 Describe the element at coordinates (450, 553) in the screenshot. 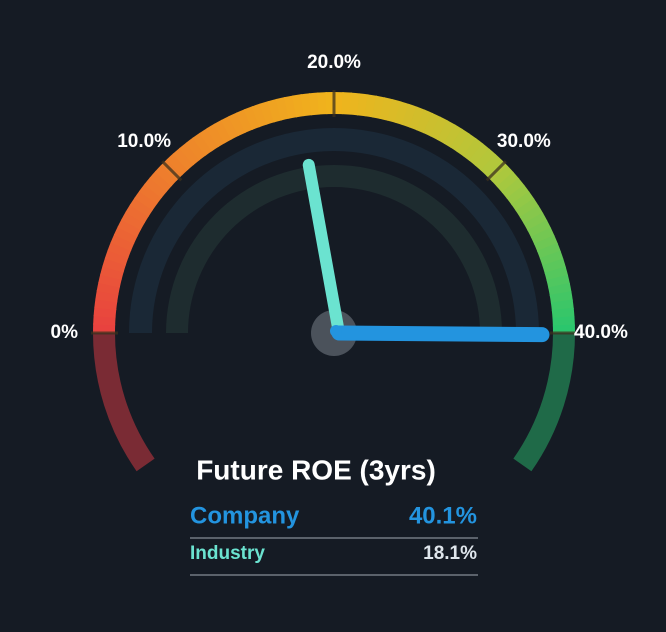

I see `legend-value: 18.1%` at that location.